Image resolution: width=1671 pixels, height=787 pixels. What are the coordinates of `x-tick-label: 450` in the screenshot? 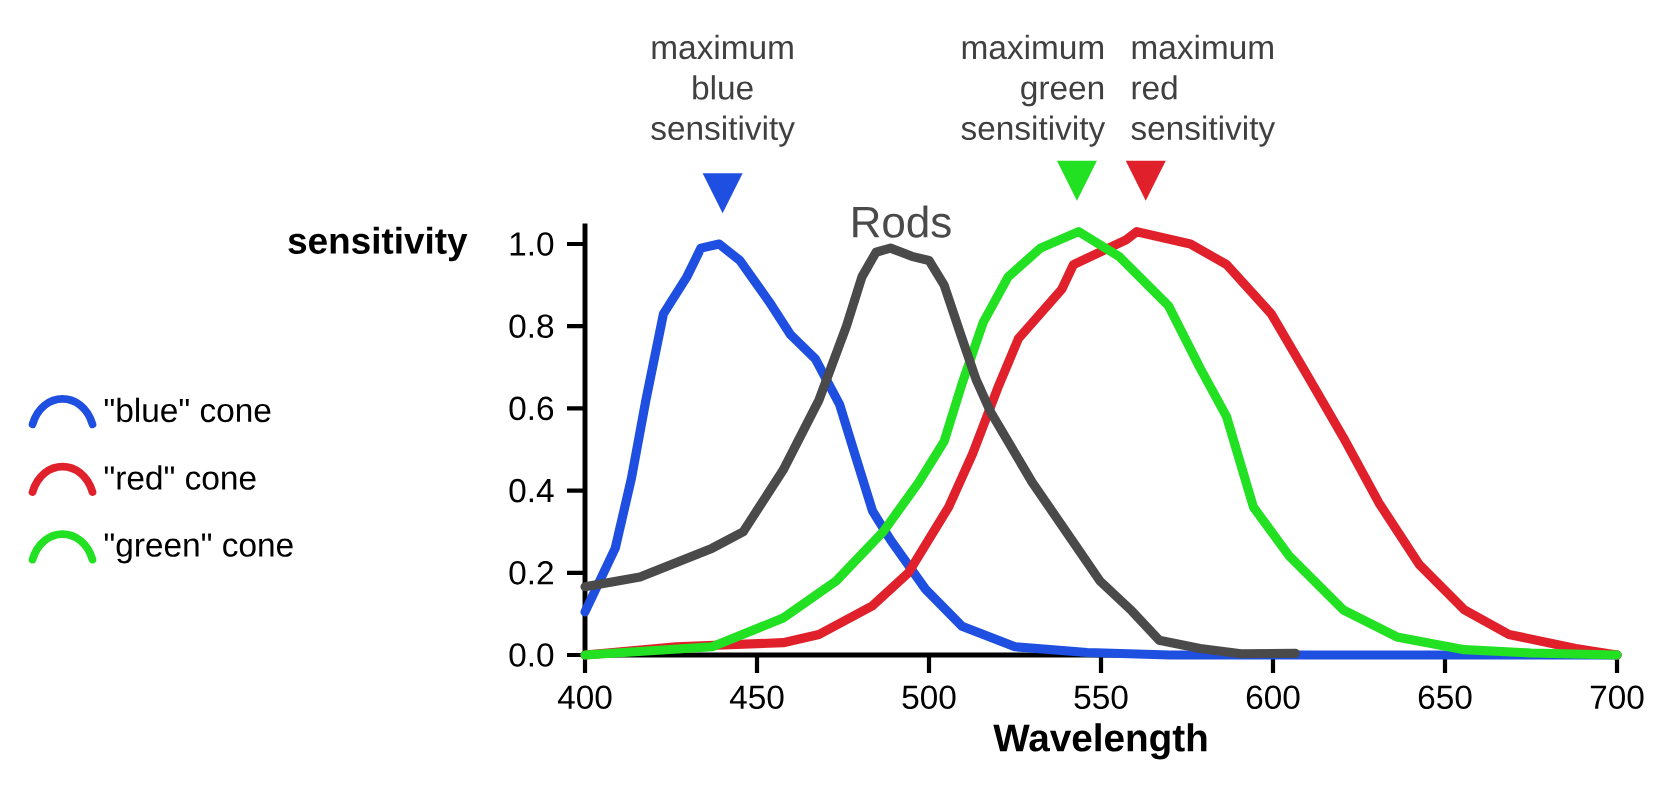 It's located at (756, 697).